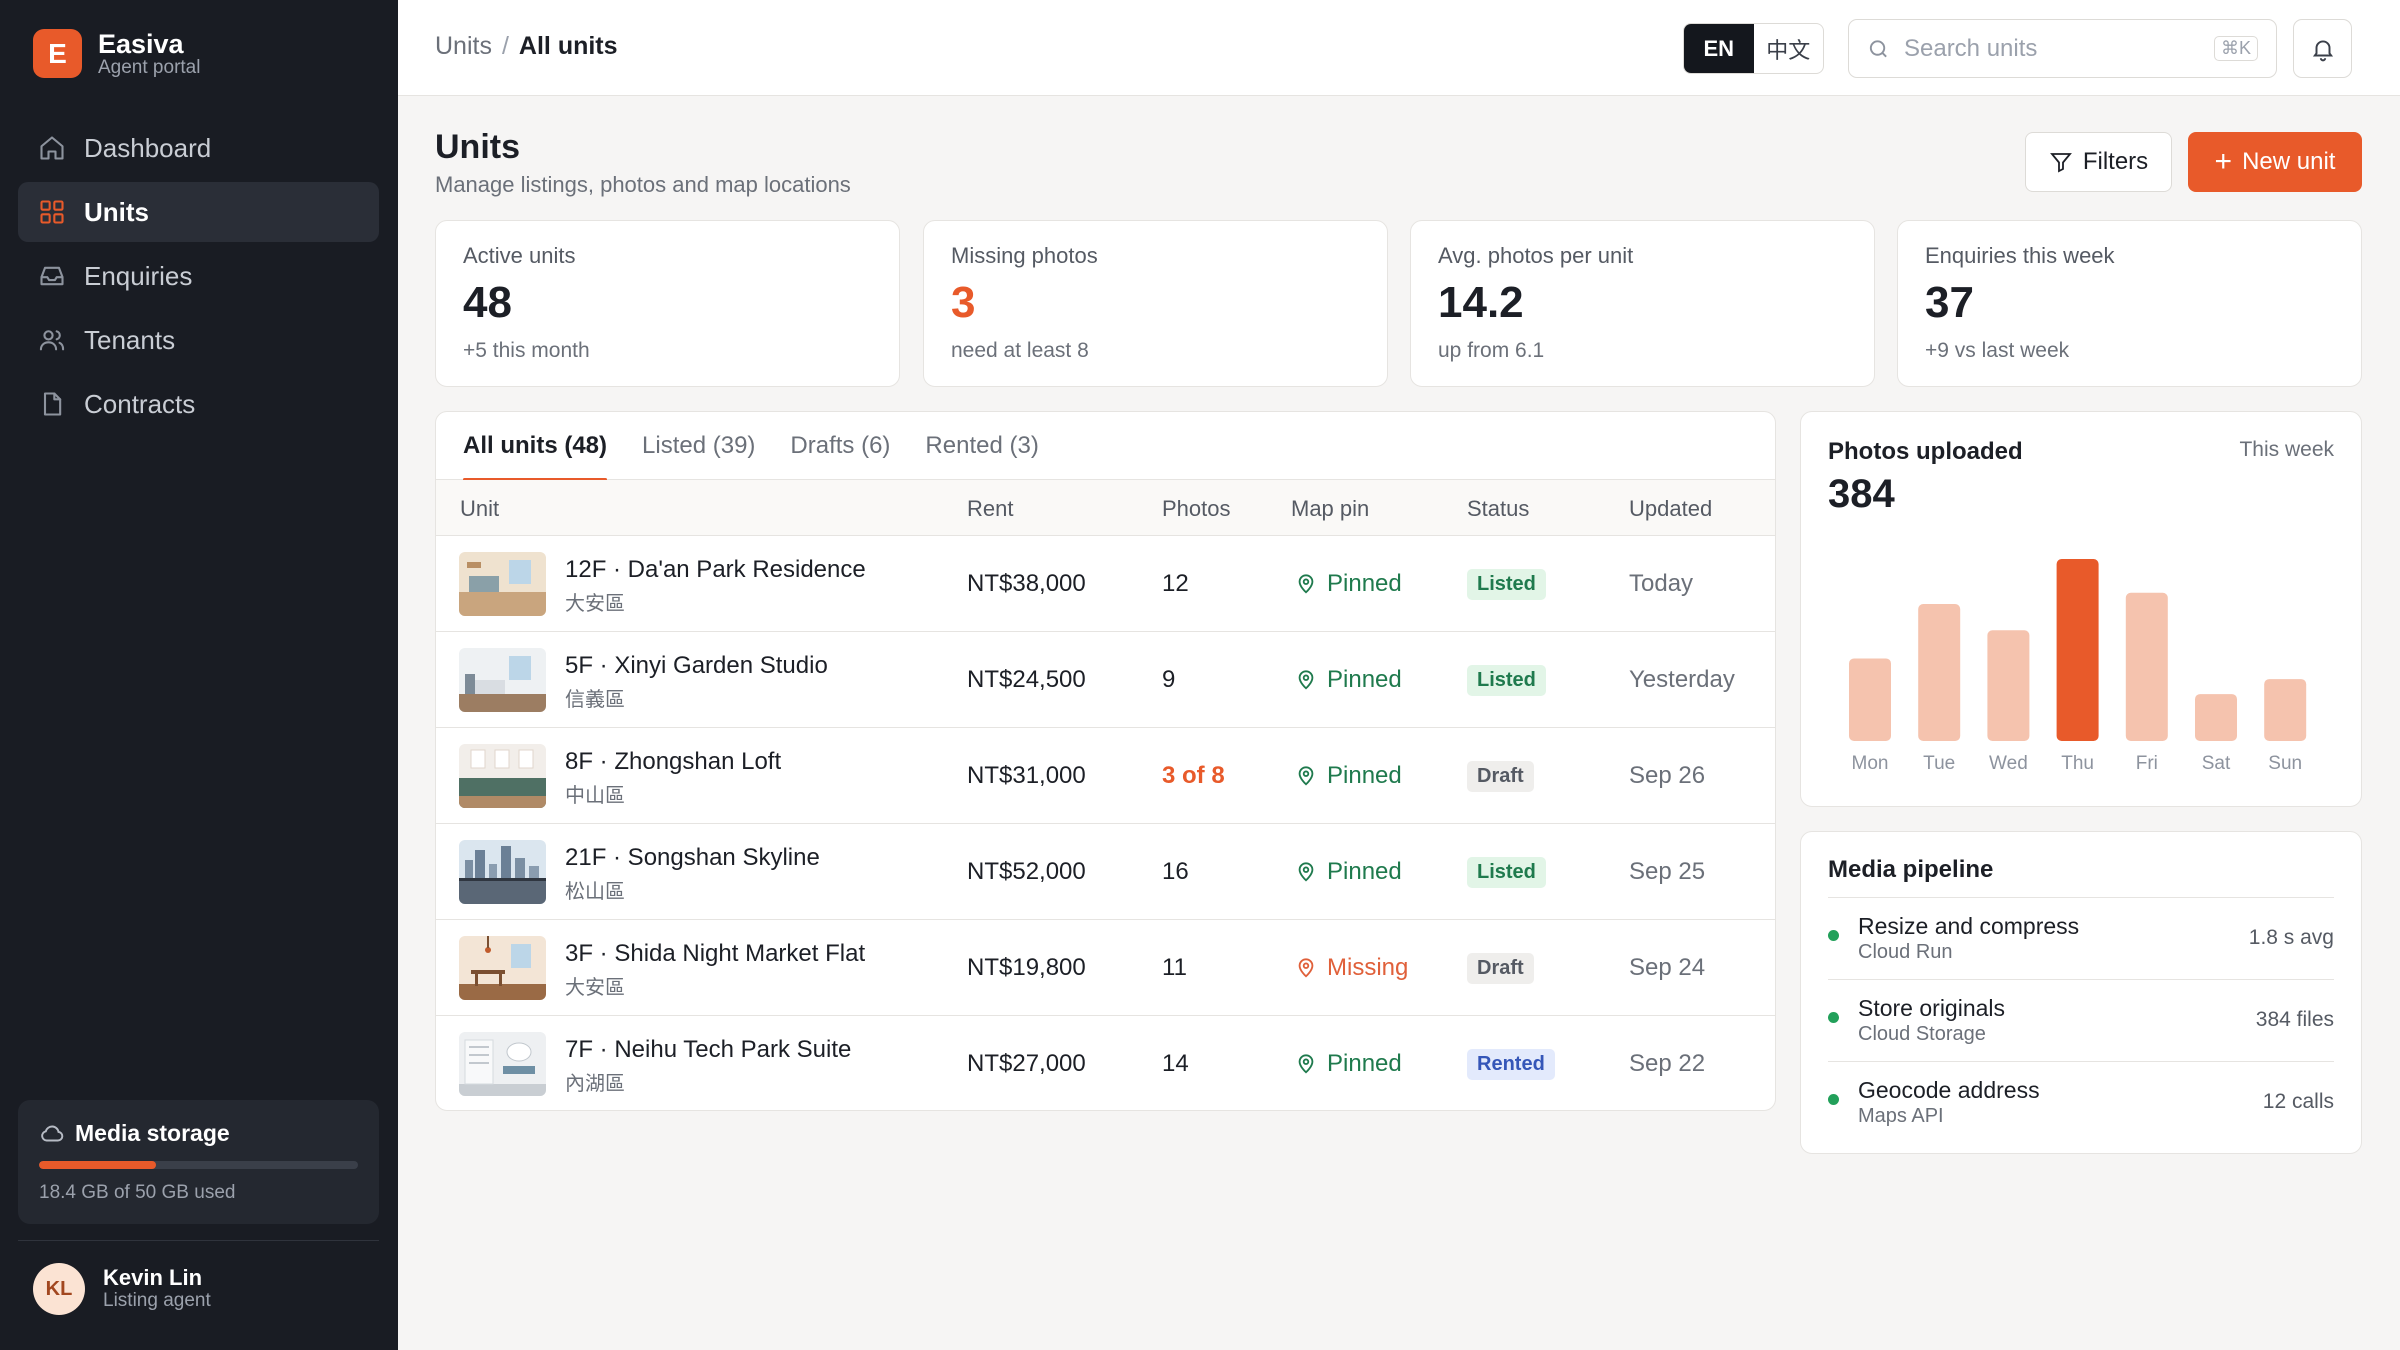 The image size is (2400, 1350). What do you see at coordinates (1196, 508) in the screenshot?
I see `column-header-photos: Photos` at bounding box center [1196, 508].